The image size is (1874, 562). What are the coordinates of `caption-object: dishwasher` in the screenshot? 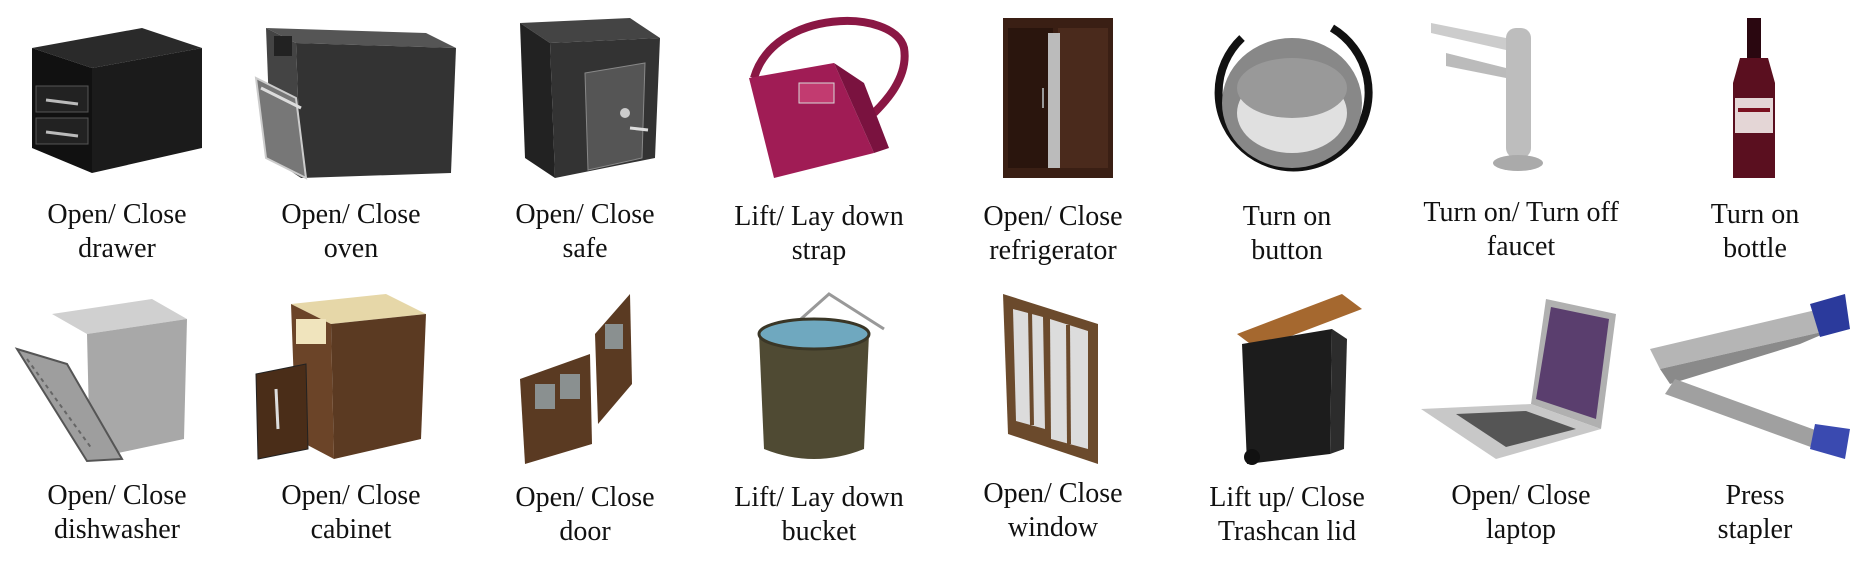 It's located at (117, 529).